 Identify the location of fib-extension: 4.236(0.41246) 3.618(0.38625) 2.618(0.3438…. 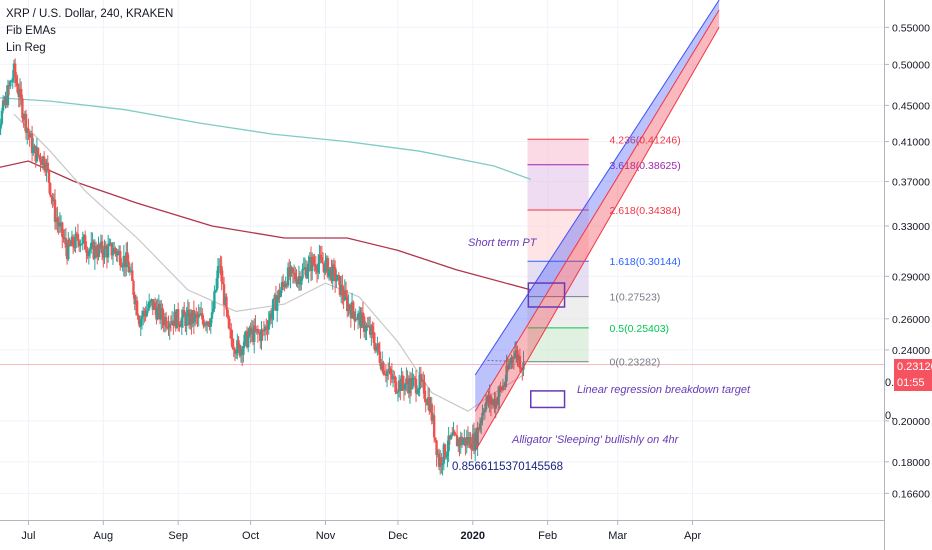
(584, 251).